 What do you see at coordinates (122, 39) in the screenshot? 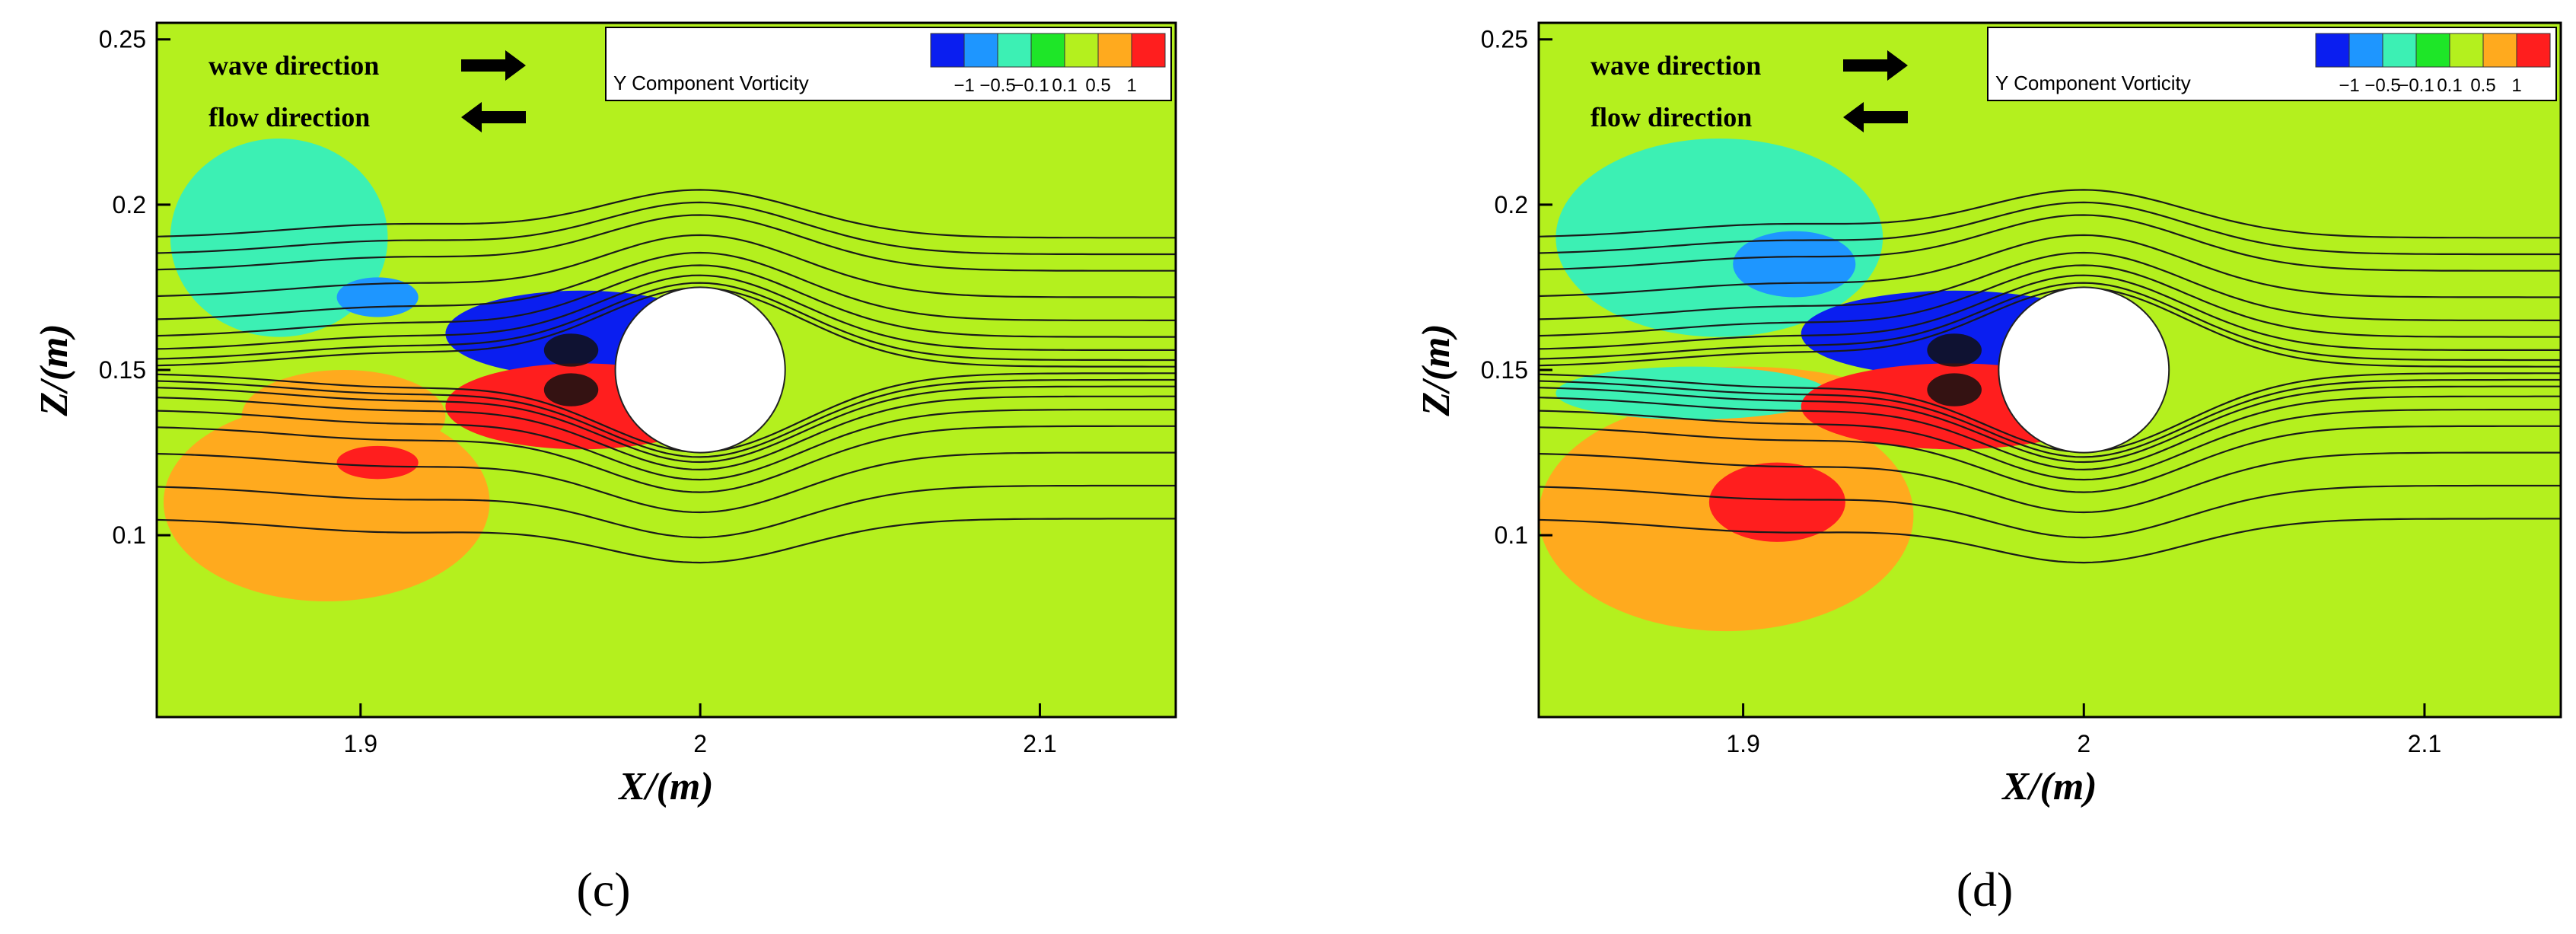
I see `y-tick-label: 0.25` at bounding box center [122, 39].